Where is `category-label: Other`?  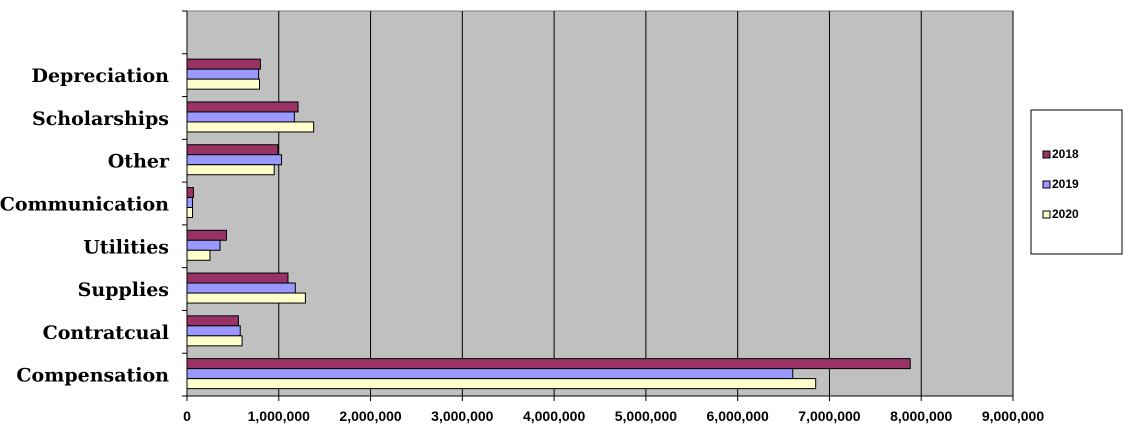
category-label: Other is located at coordinates (139, 162).